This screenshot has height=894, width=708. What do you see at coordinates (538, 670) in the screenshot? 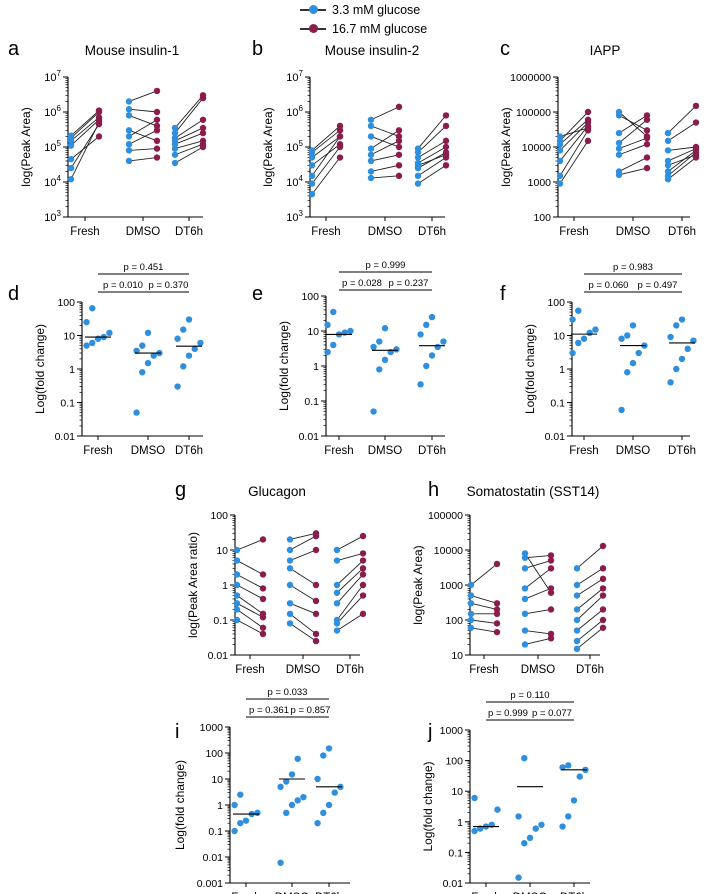
I see `x-tick-label-h: DMSO` at bounding box center [538, 670].